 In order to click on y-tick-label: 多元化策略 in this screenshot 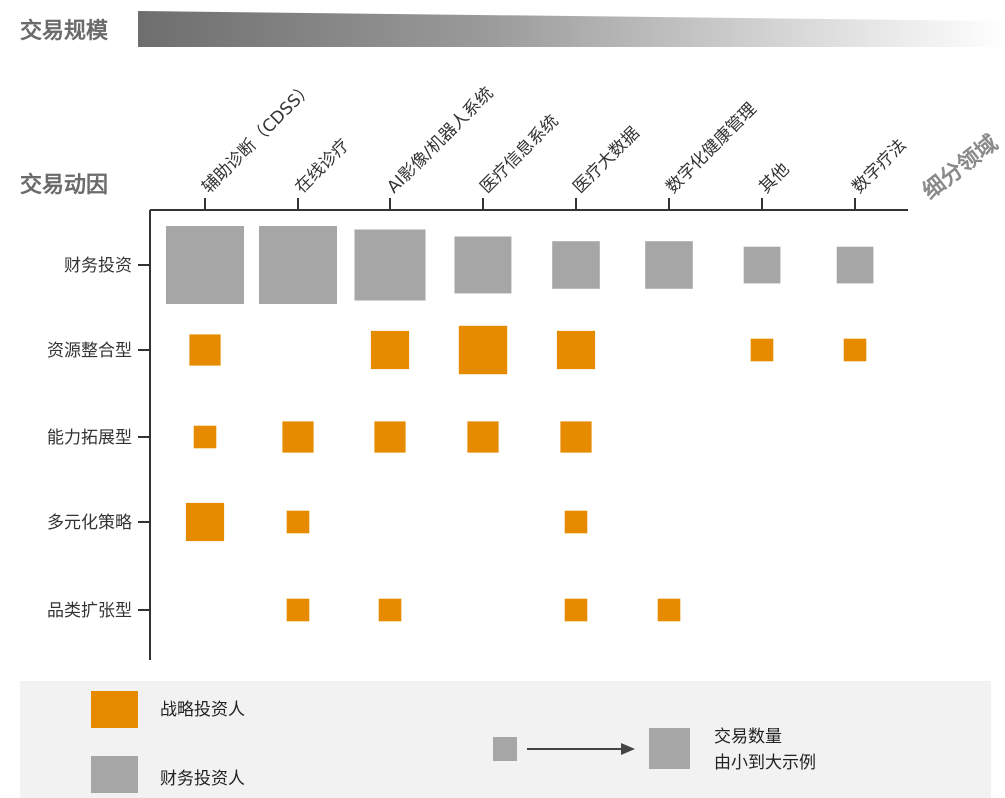, I will do `click(89, 523)`.